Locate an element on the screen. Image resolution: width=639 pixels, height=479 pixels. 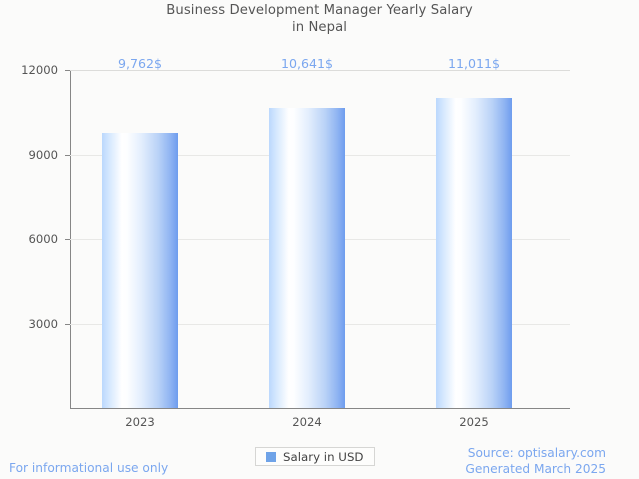
bar-value-label: 11,011$ is located at coordinates (474, 63).